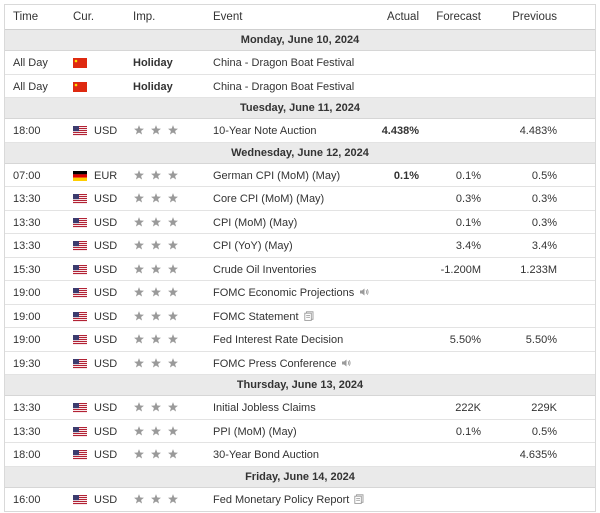 Image resolution: width=600 pixels, height=513 pixels. I want to click on event-name: Fed Interest Rate Decision, so click(278, 340).